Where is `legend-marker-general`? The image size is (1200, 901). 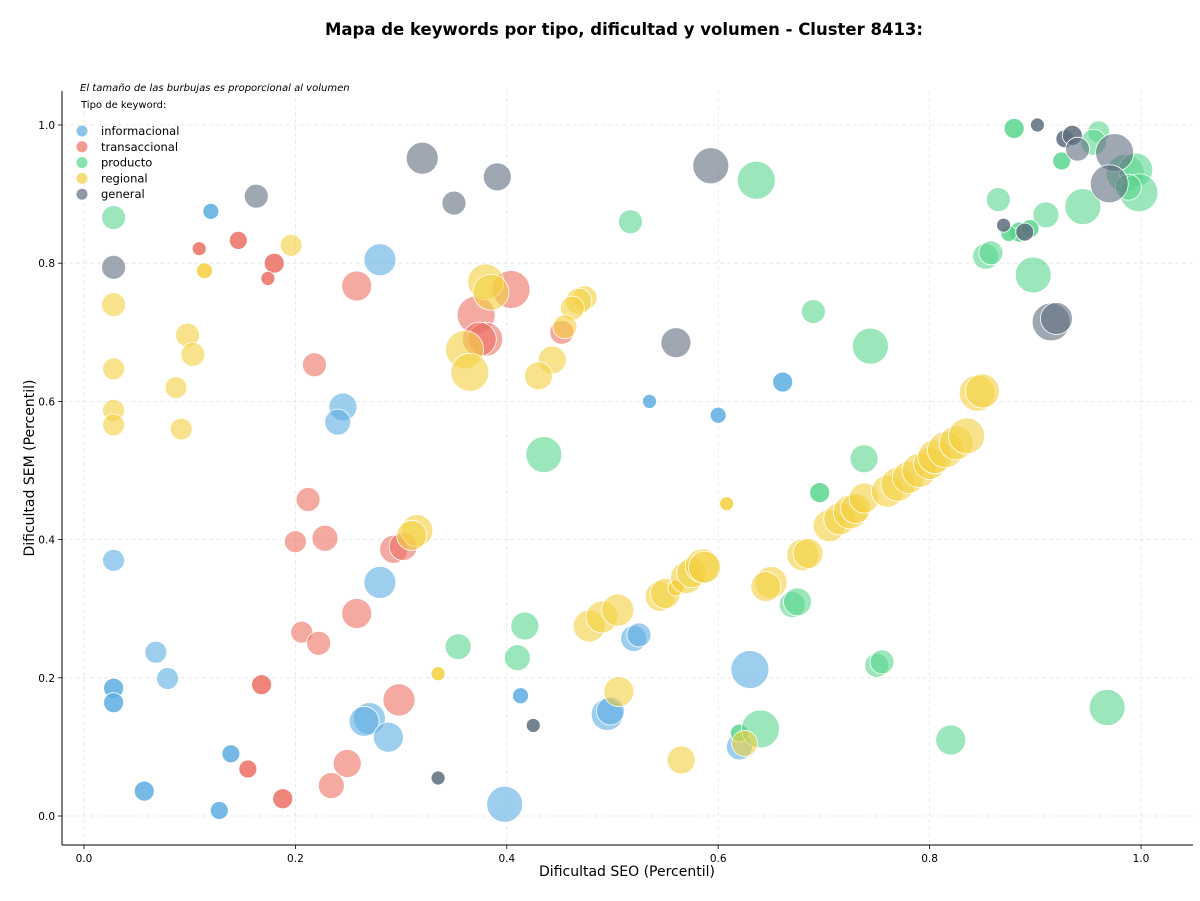 legend-marker-general is located at coordinates (82, 194).